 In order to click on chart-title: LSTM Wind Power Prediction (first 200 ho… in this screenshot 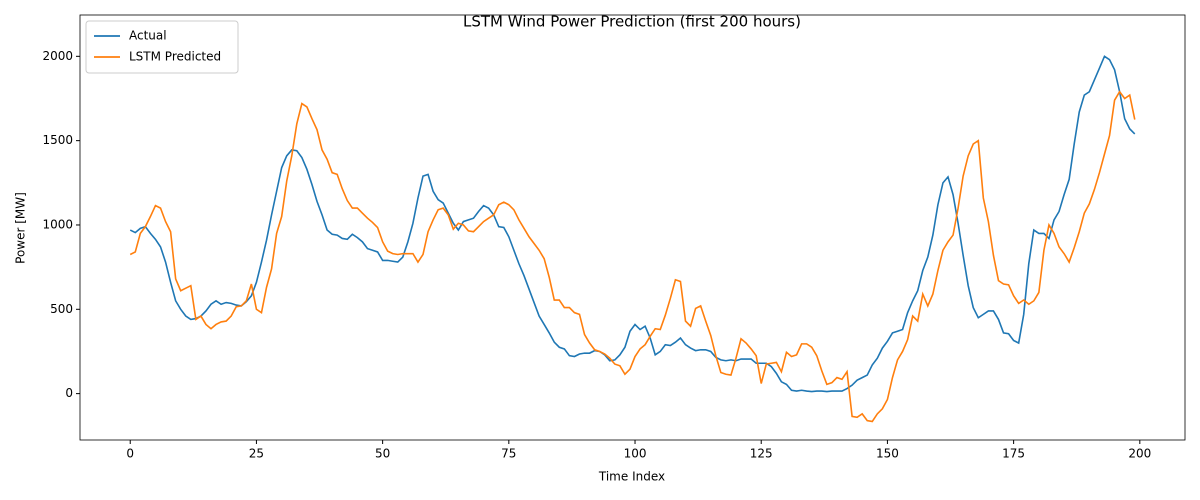, I will do `click(632, 22)`.